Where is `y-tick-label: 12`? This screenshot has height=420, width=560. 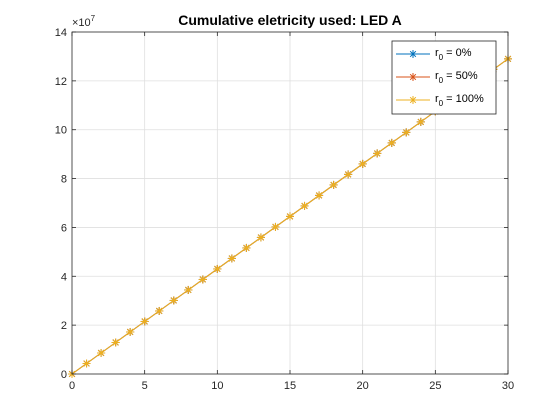
y-tick-label: 12 is located at coordinates (61, 82).